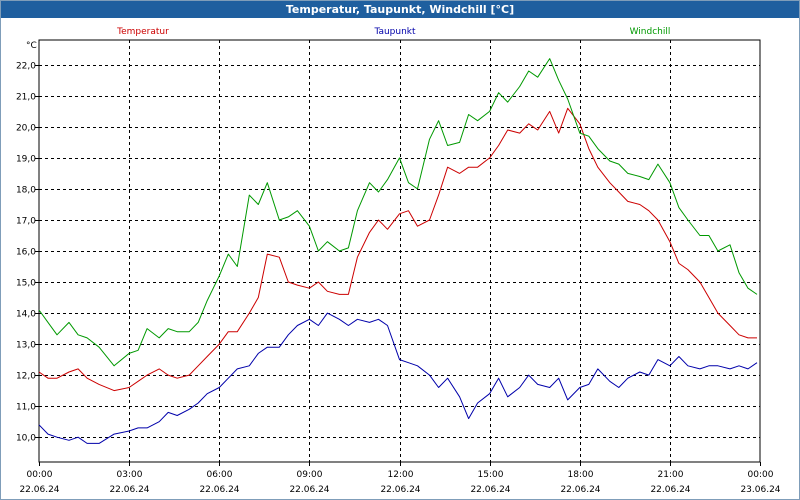 This screenshot has height=500, width=800. Describe the element at coordinates (31, 46) in the screenshot. I see `y-axis-label: °C` at that location.